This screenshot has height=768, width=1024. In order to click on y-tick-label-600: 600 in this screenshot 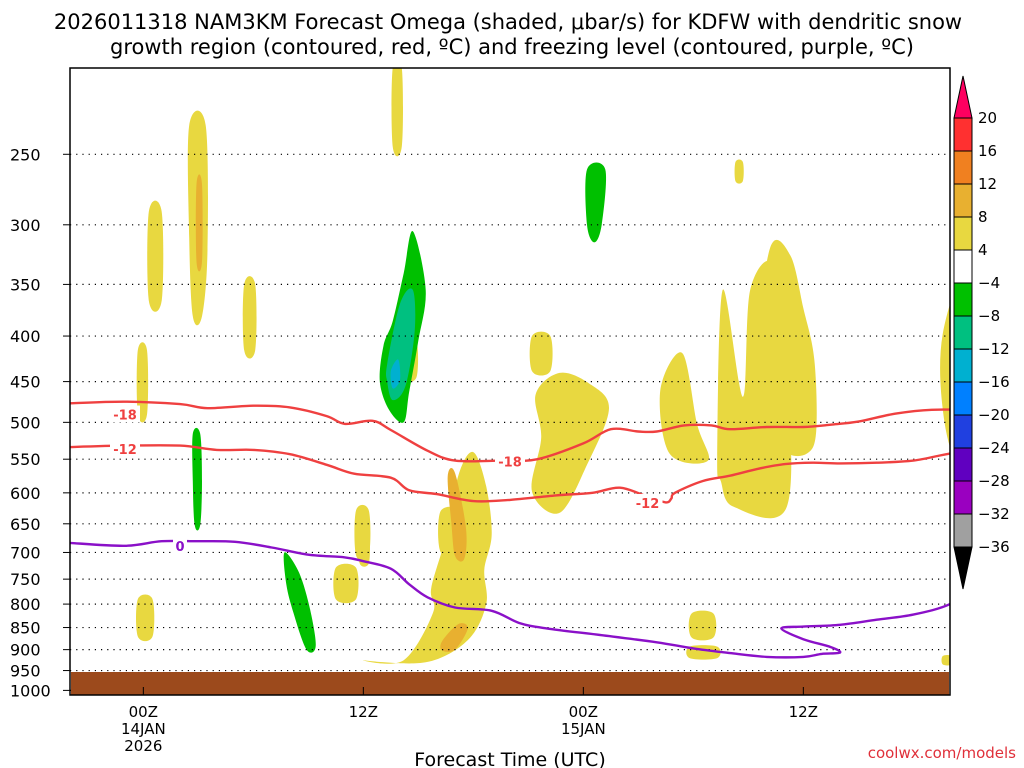, I will do `click(25, 493)`.